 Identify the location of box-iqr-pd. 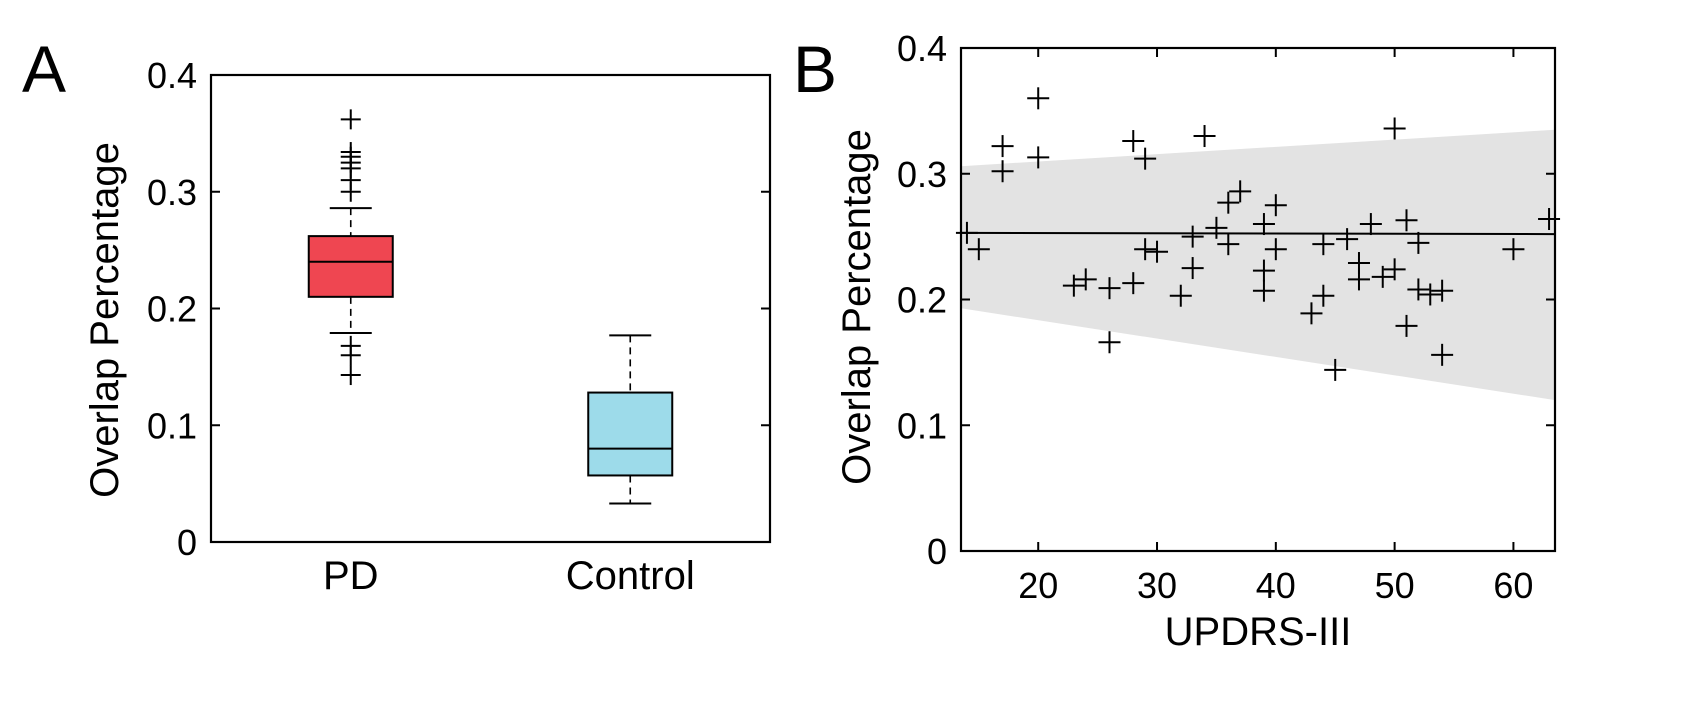
(350, 266).